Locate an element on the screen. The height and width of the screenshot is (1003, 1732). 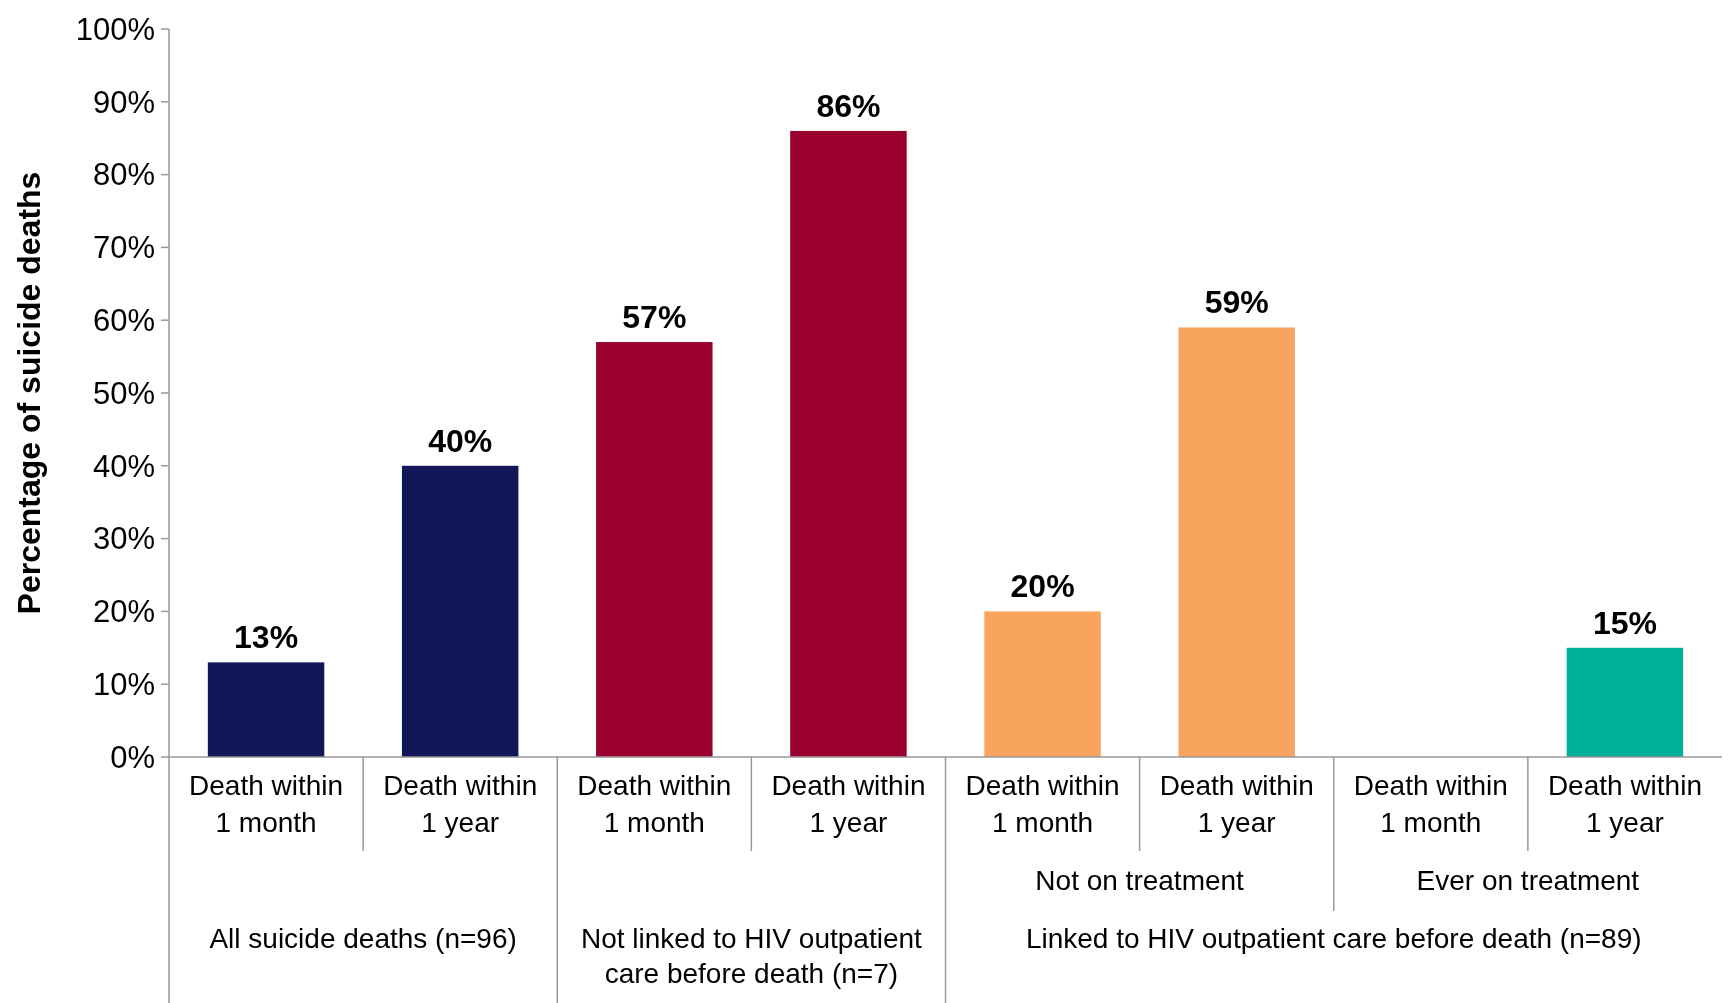
y-tick-label: 50% is located at coordinates (123, 393).